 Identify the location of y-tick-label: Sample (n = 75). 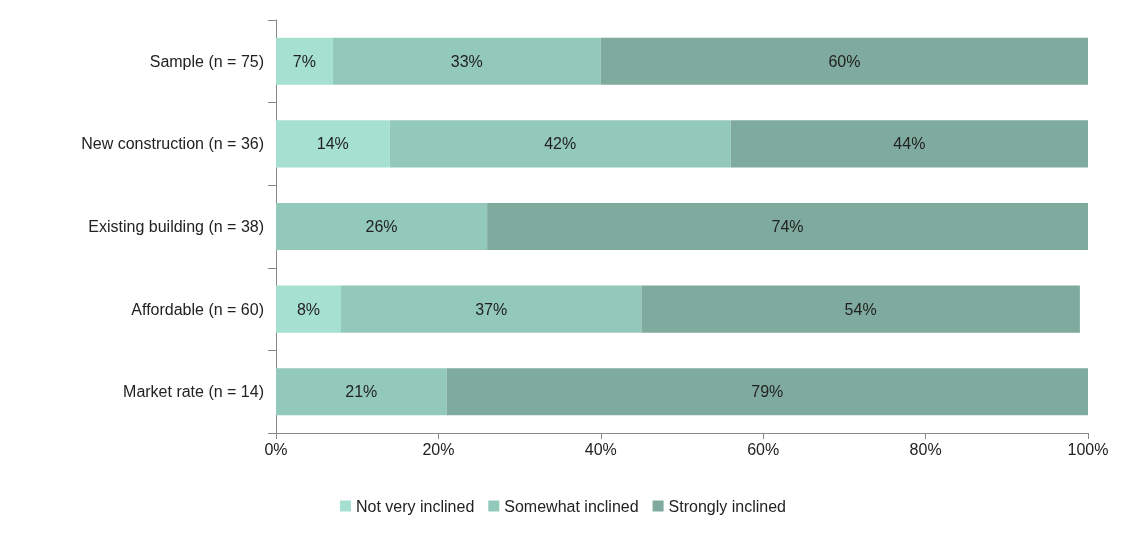
(206, 61).